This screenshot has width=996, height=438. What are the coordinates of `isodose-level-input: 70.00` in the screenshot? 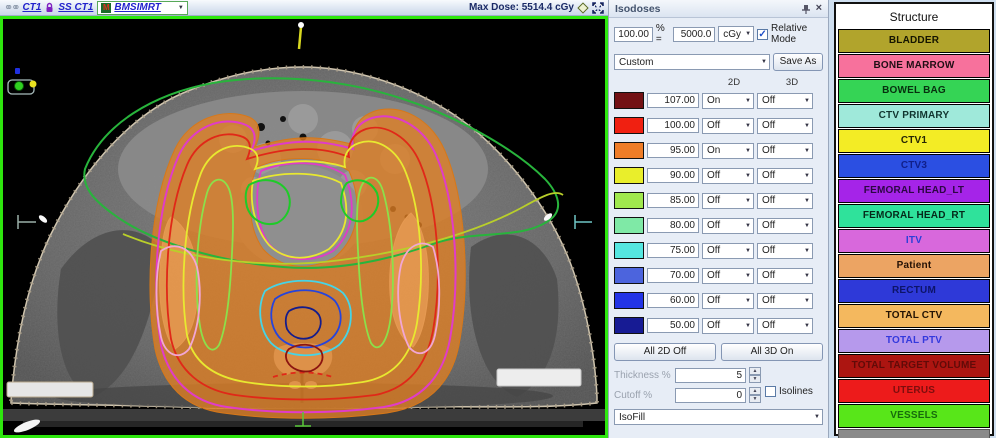 It's located at (673, 275).